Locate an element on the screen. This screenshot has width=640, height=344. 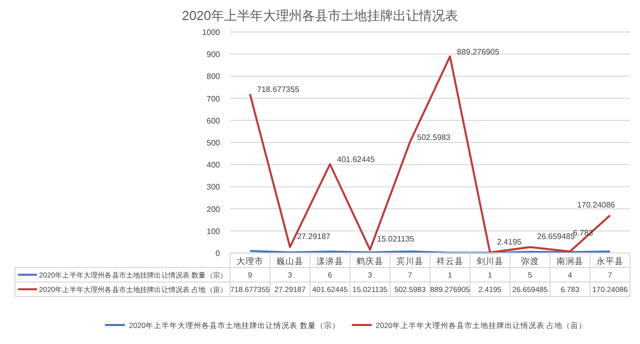
x-tick-label: 剑川县 is located at coordinates (490, 261).